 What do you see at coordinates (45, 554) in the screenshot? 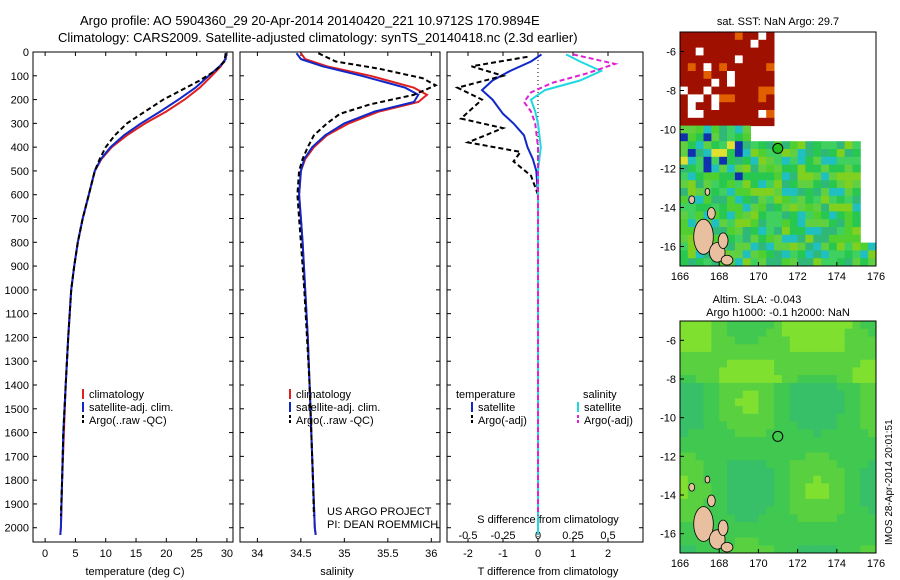
I see `x-tick-label: 0` at bounding box center [45, 554].